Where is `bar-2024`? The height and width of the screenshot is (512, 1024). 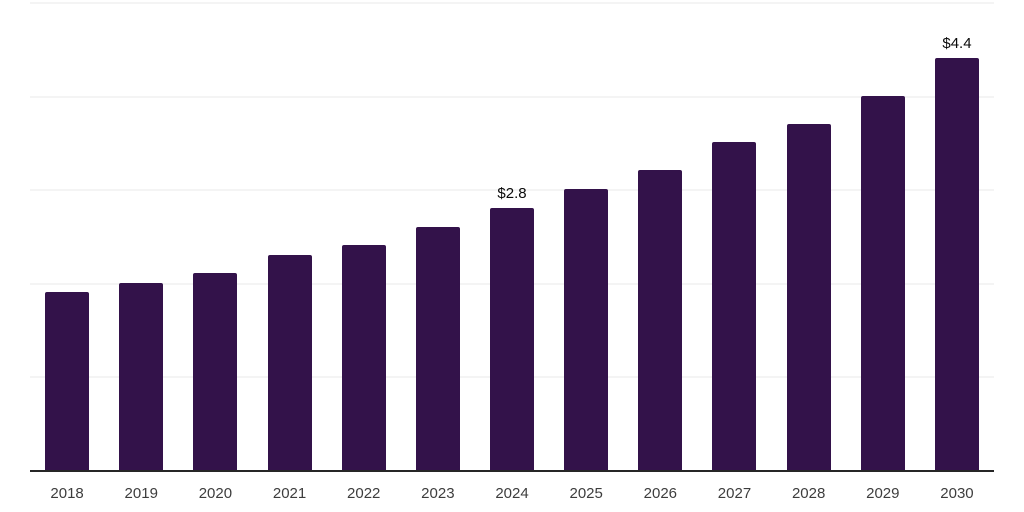 bar-2024 is located at coordinates (512, 338).